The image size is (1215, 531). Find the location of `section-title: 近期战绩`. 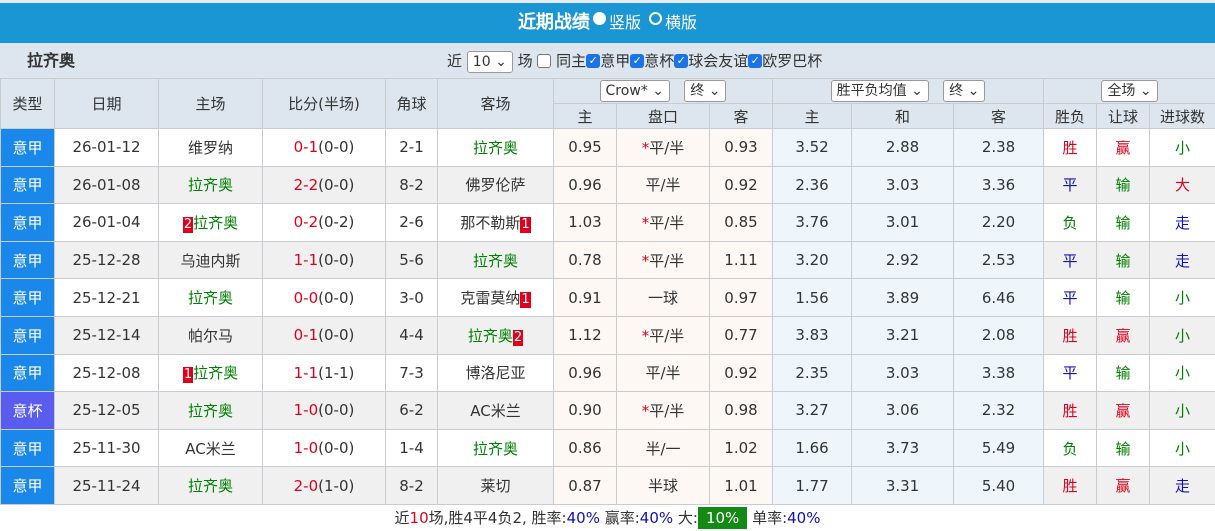

section-title: 近期战绩 is located at coordinates (554, 22).